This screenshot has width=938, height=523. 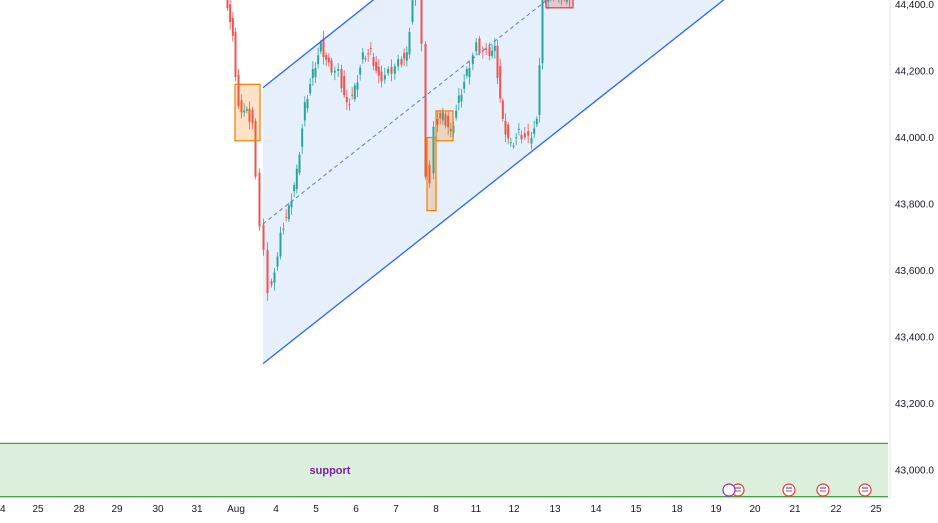 What do you see at coordinates (514, 509) in the screenshot?
I see `x-tick-label: 12` at bounding box center [514, 509].